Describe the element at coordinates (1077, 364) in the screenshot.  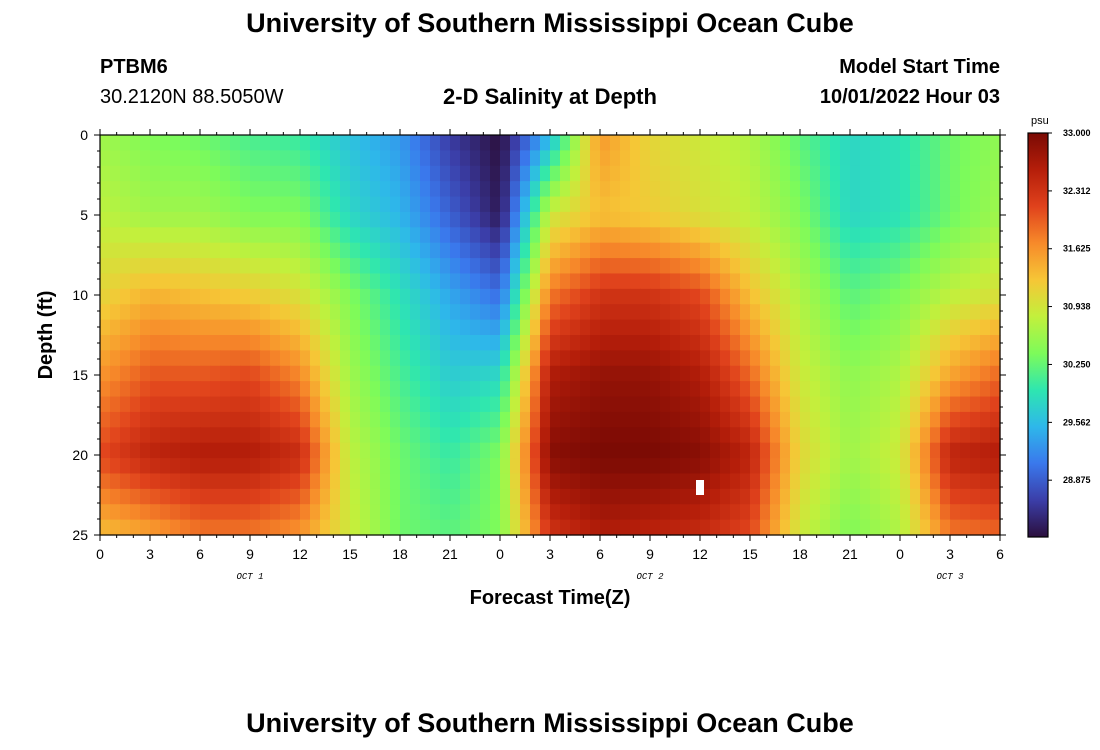
I see `colorbar-tick-label: 30.250` at that location.